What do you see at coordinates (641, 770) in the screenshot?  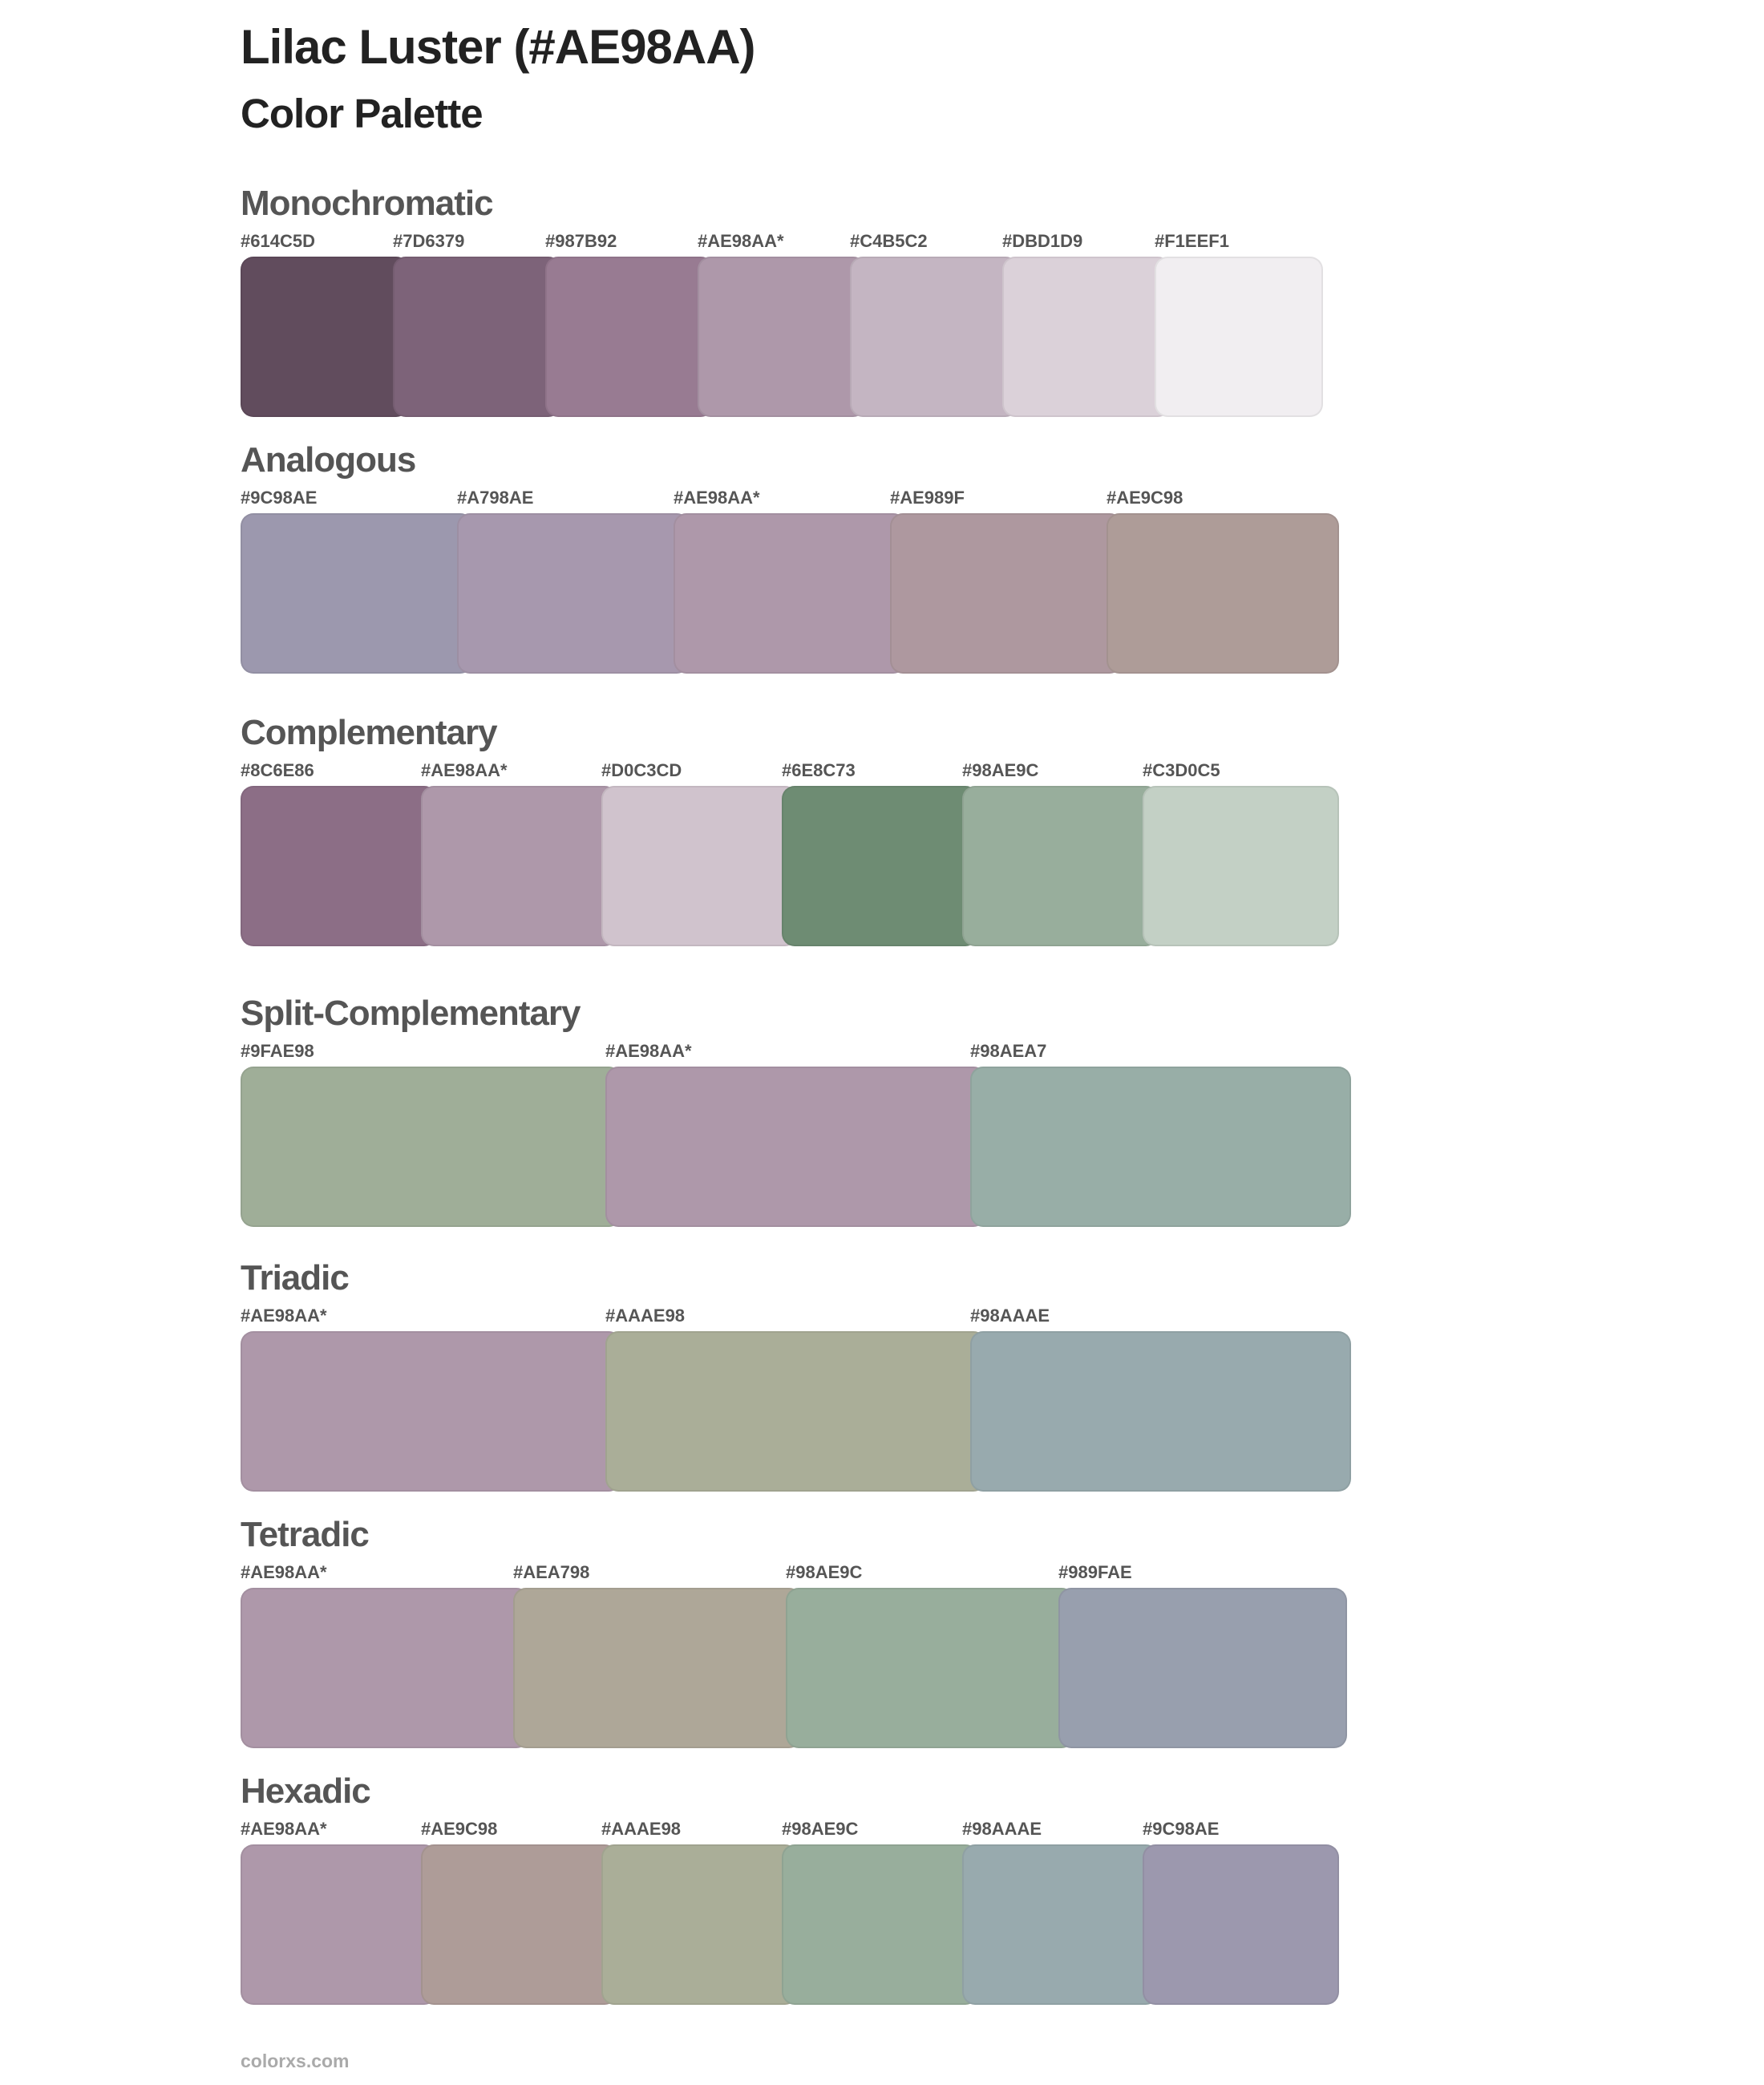 I see `swatch-hex-label: #D0C3CD` at bounding box center [641, 770].